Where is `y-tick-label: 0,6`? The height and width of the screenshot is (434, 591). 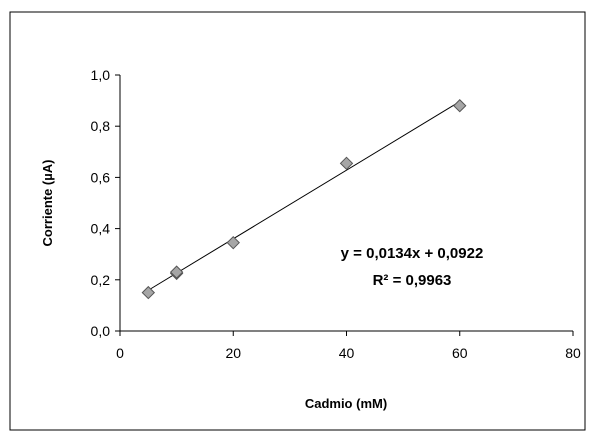
y-tick-label: 0,6 is located at coordinates (101, 177).